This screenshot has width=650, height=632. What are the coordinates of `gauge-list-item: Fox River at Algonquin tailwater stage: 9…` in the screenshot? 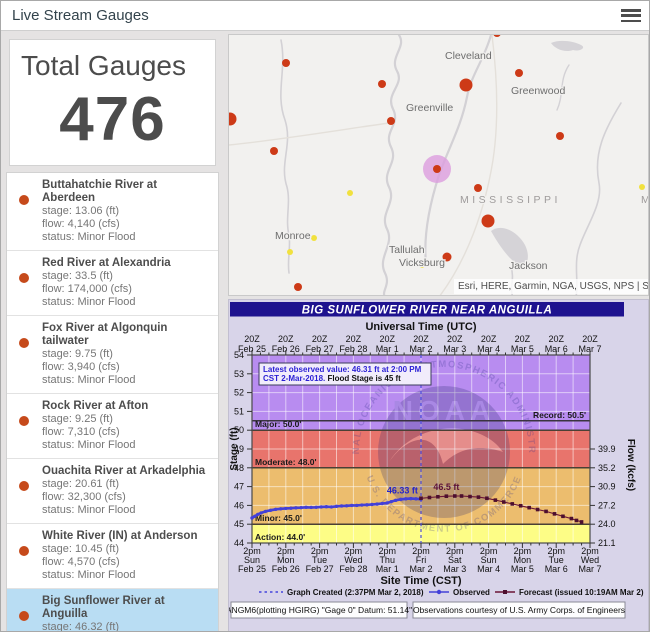 It's located at (112, 355).